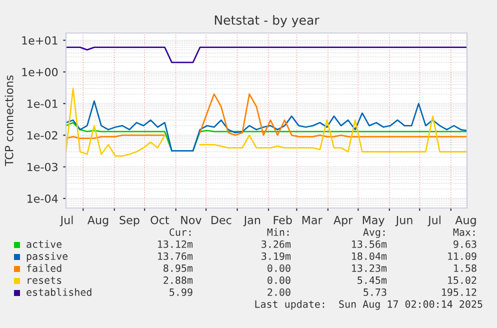 This screenshot has height=328, width=497. I want to click on text: 9.63, so click(465, 244).